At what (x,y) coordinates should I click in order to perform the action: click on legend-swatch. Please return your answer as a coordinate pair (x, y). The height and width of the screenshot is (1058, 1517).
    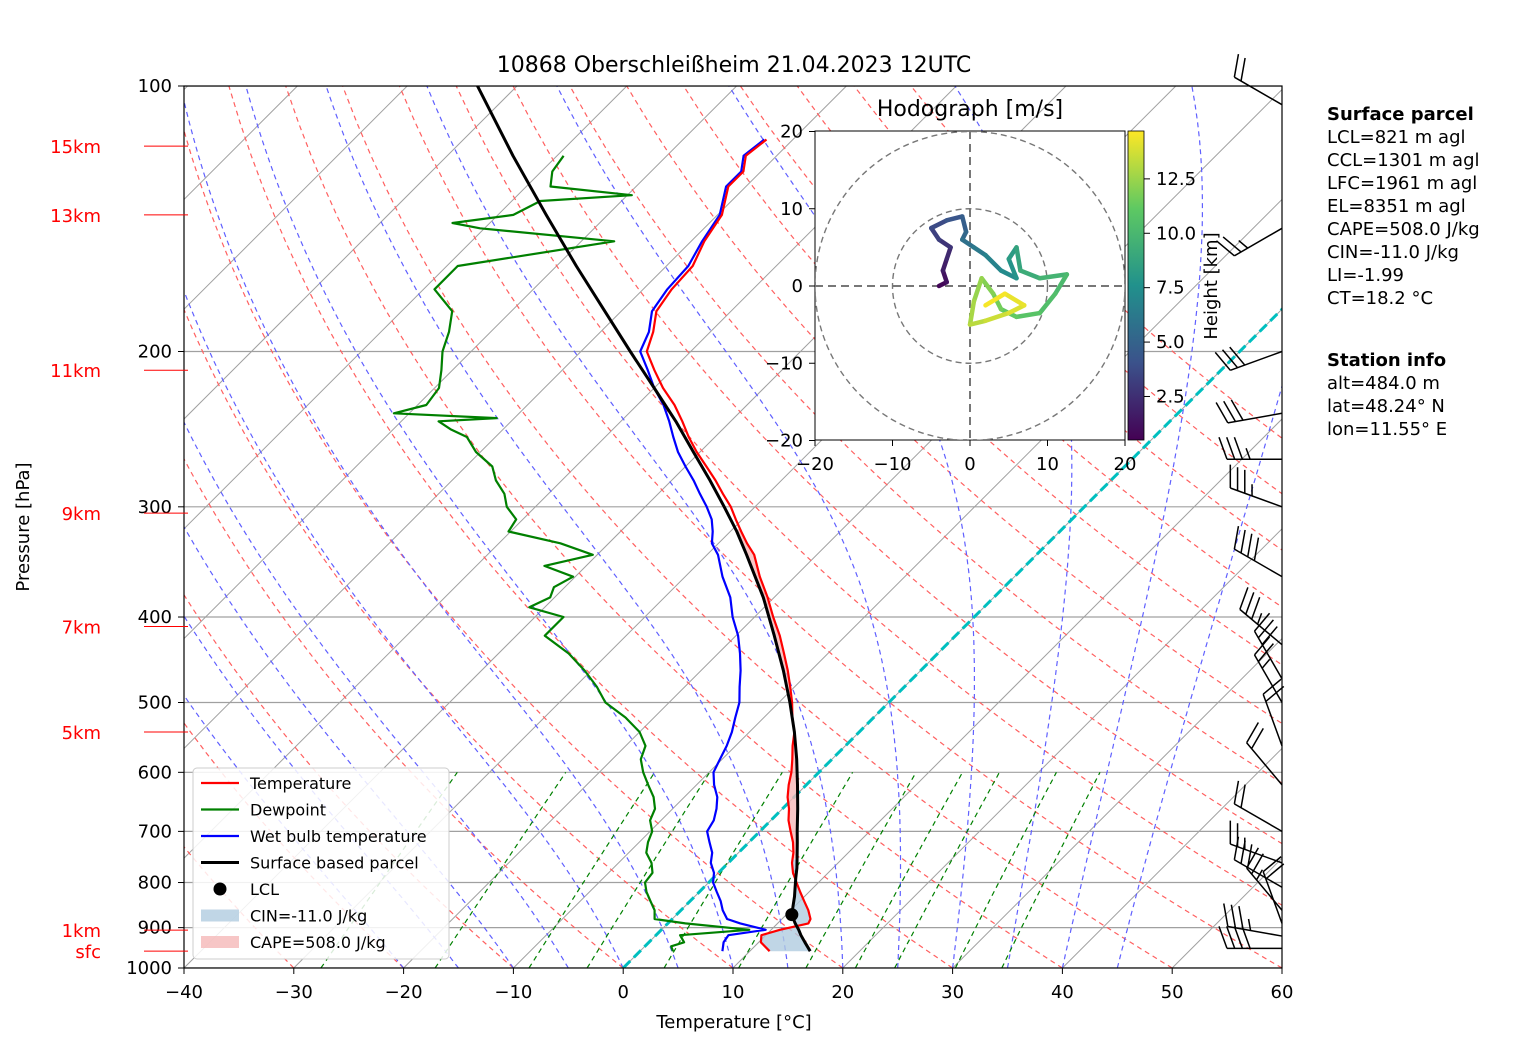
    Looking at the image, I should click on (220, 942).